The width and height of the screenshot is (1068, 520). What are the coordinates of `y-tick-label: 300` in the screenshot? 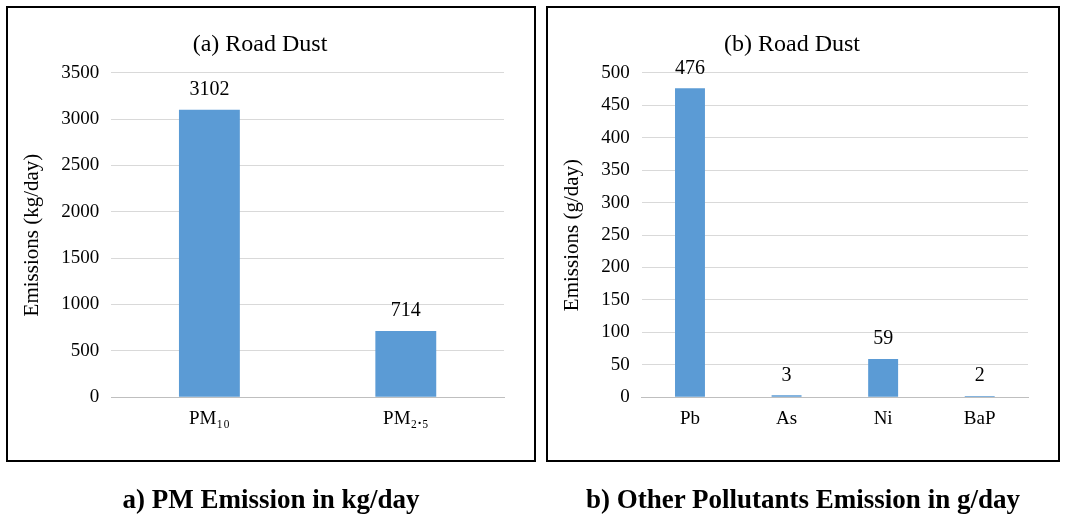 It's located at (615, 201).